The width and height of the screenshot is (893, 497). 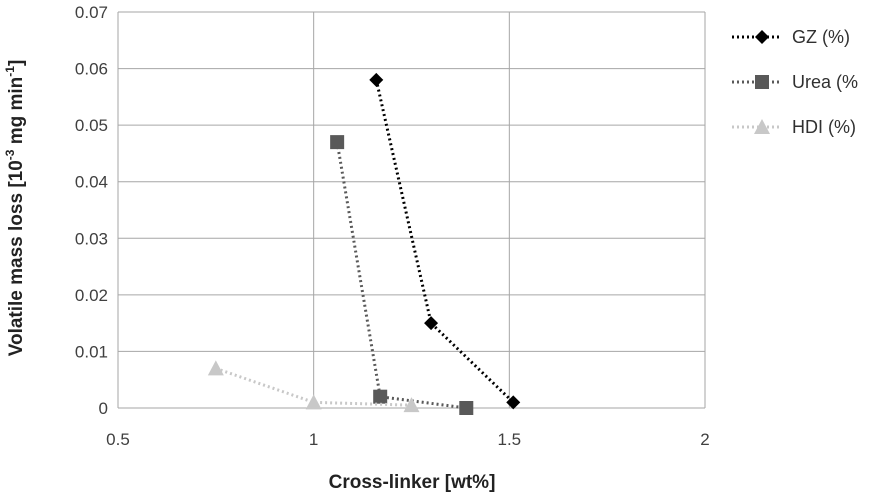 I want to click on series-diamond, so click(x=445, y=241).